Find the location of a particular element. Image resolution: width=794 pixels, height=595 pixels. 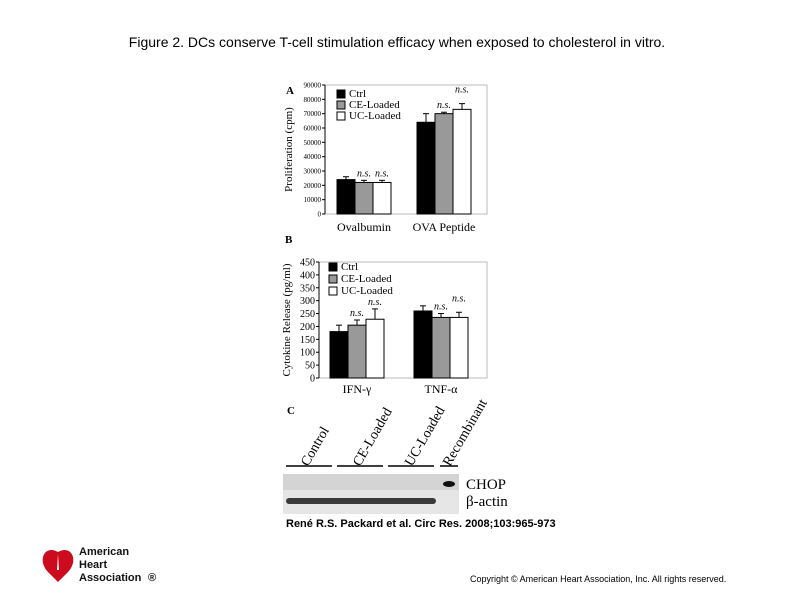

panel-a-category-label: OVA Peptide is located at coordinates (444, 227).